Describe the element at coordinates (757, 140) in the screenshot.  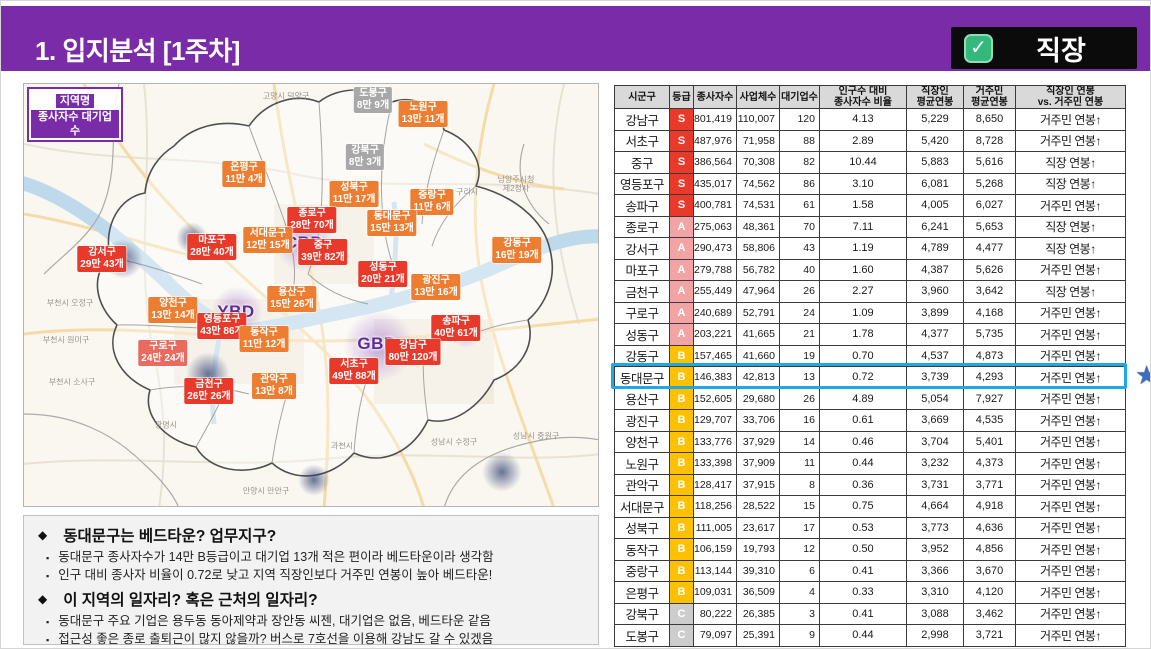
I see `businesses-cell: 71,958` at that location.